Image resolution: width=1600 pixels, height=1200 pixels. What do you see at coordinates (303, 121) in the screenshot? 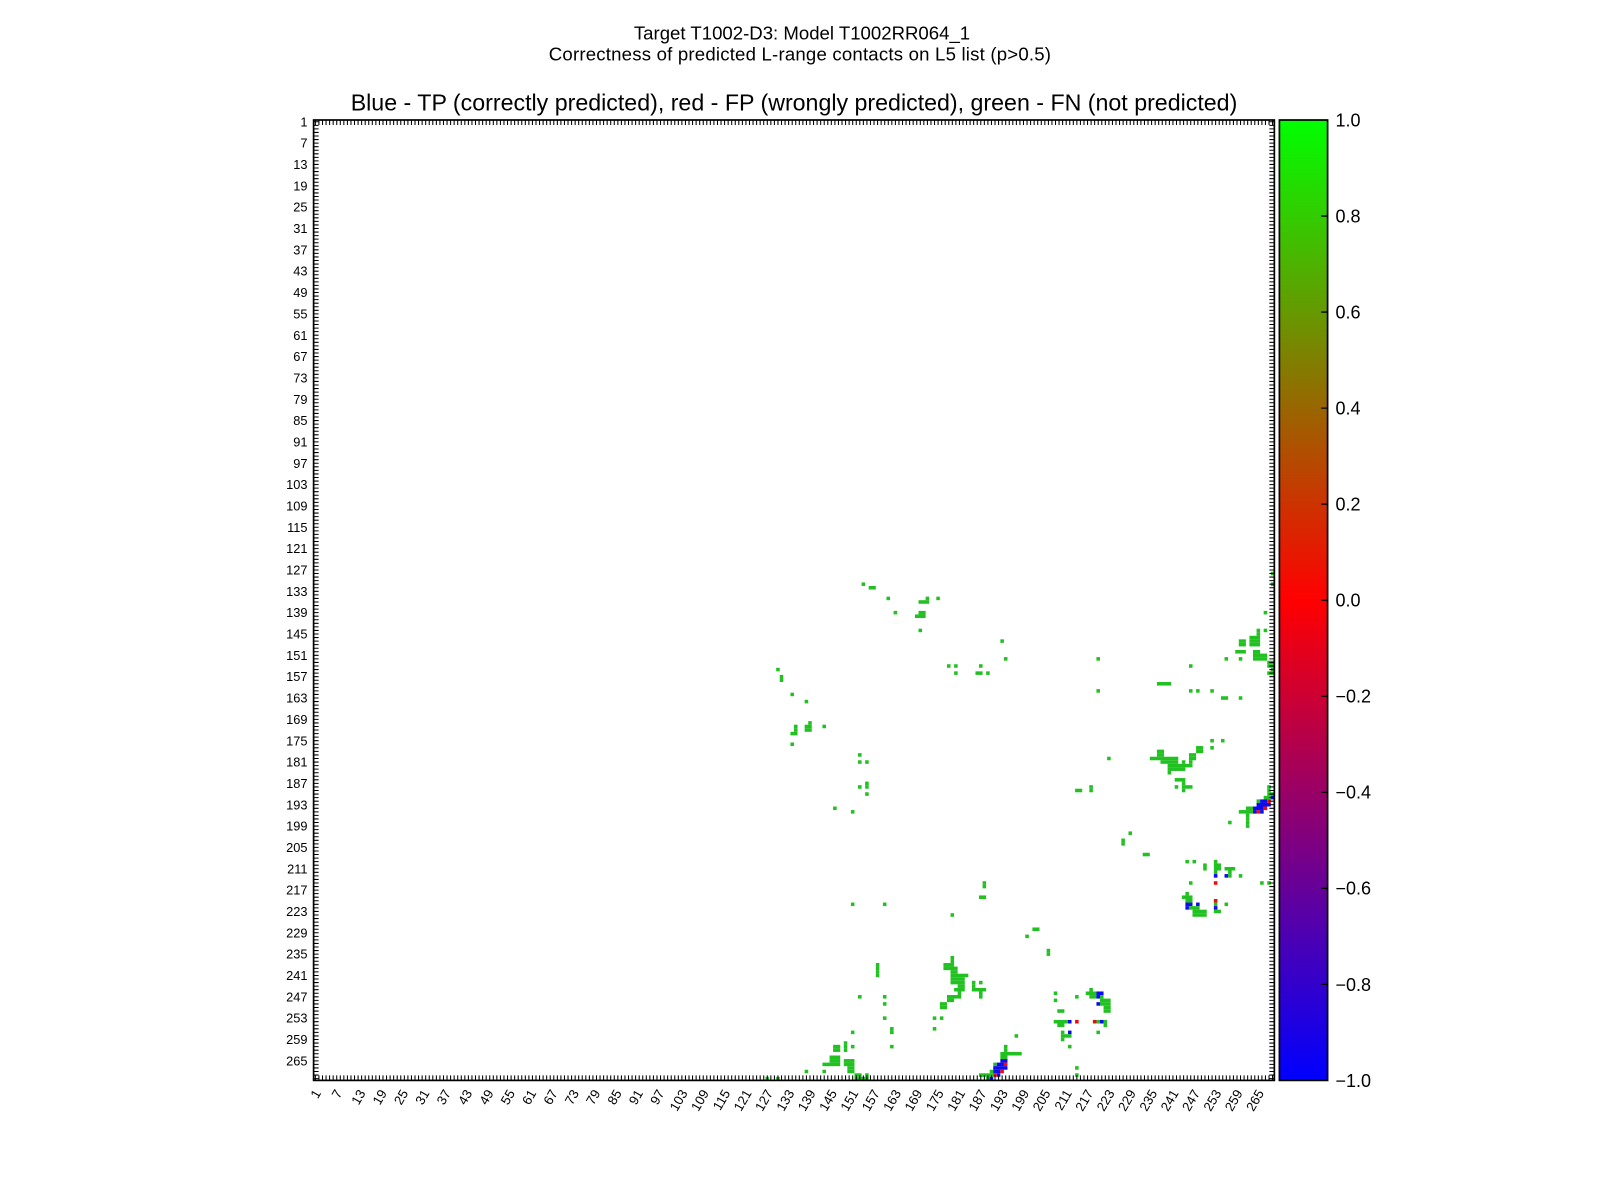
I see `svg-text: 1` at bounding box center [303, 121].